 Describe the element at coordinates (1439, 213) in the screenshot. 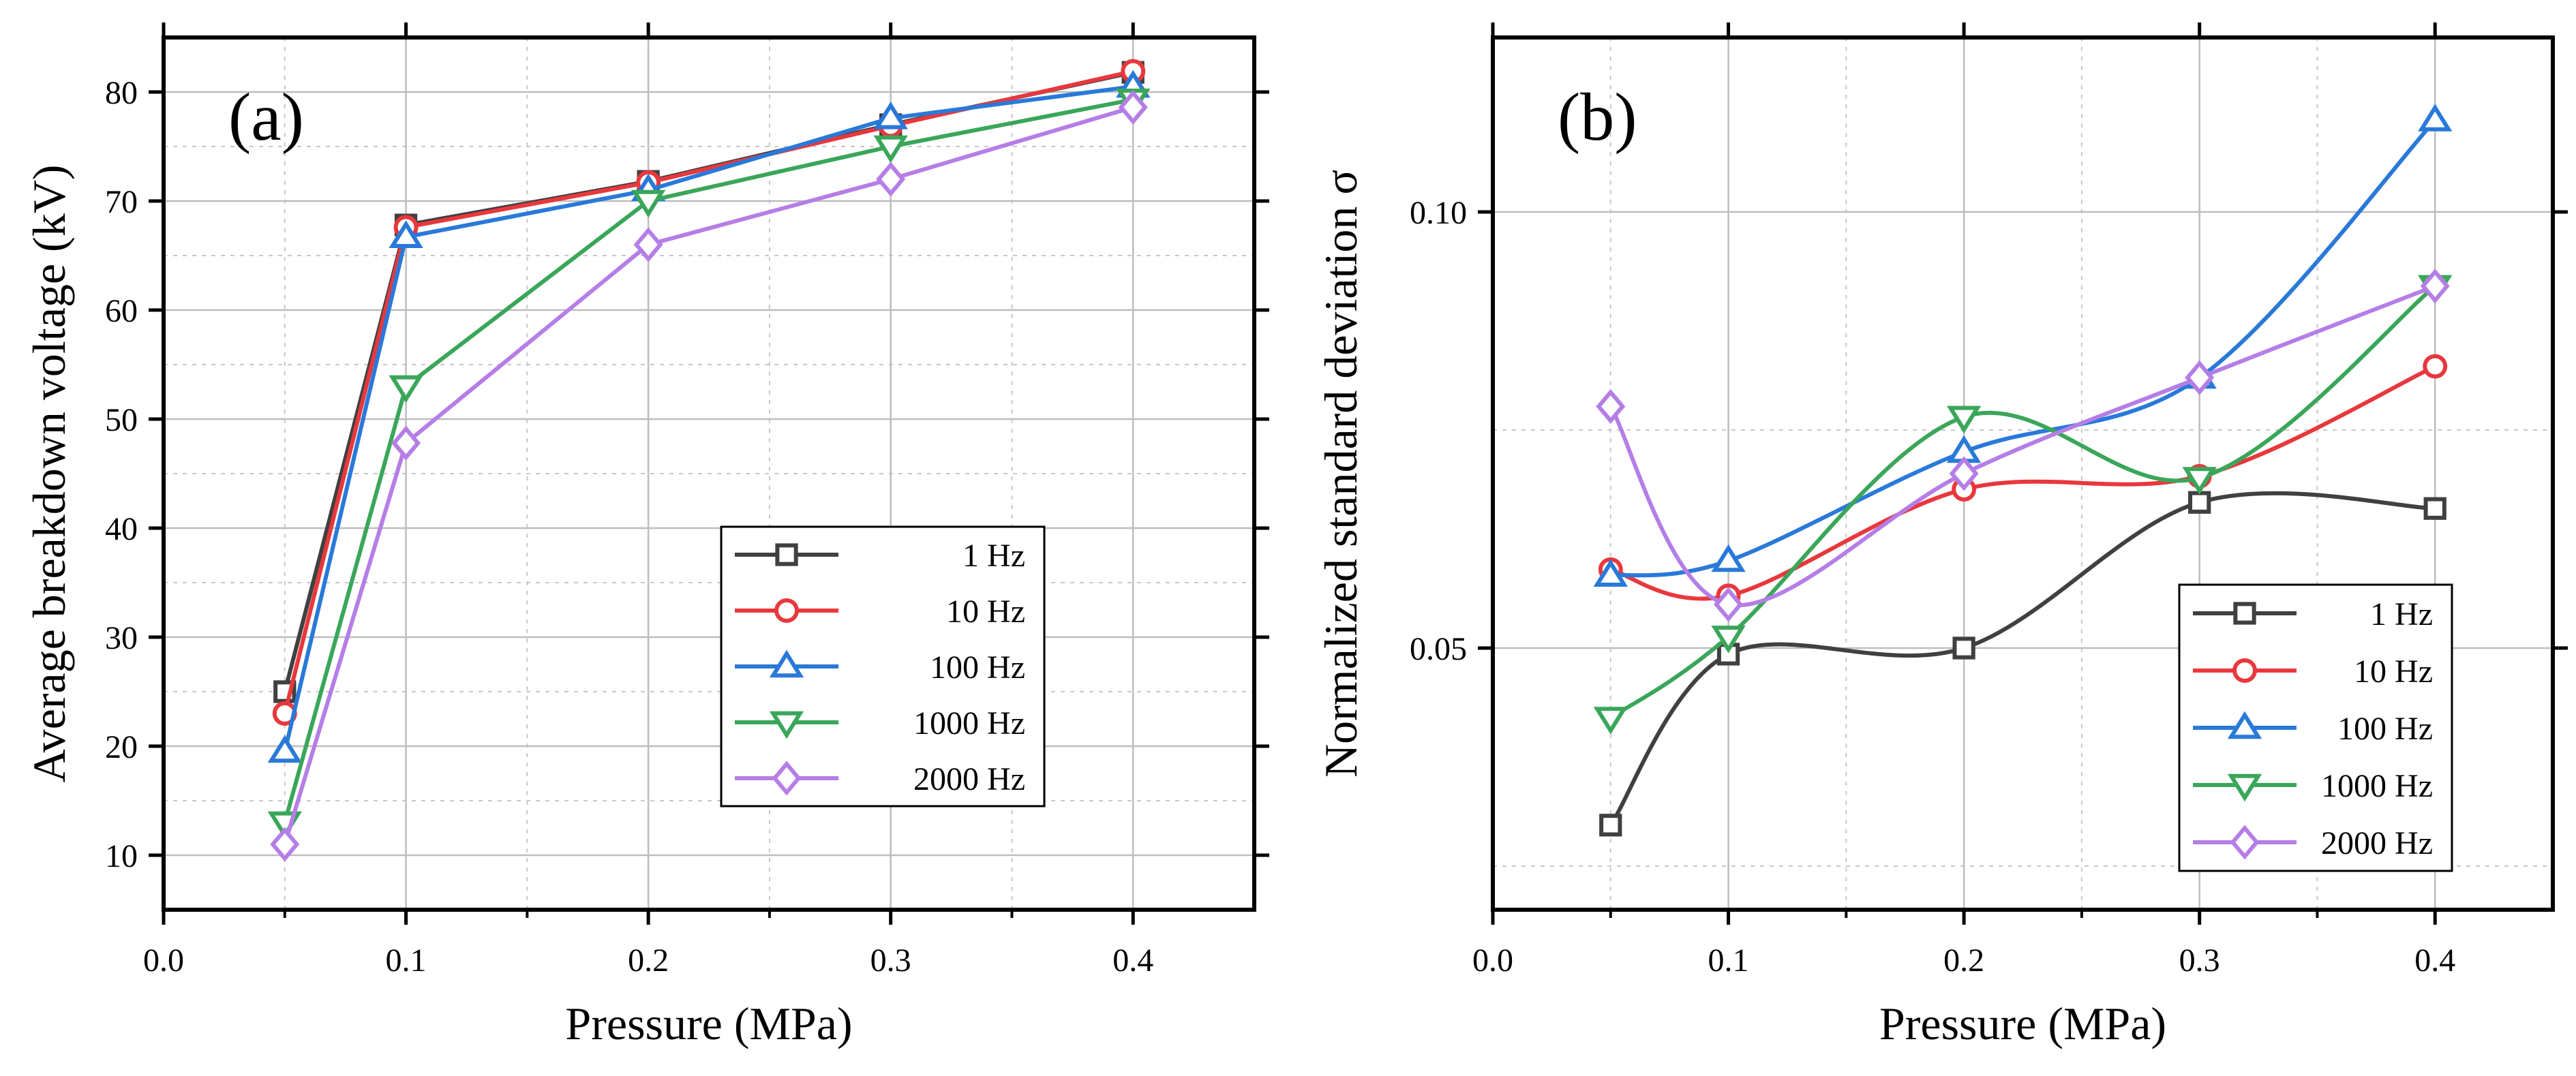

I see `y-tick-label: 0.10` at that location.